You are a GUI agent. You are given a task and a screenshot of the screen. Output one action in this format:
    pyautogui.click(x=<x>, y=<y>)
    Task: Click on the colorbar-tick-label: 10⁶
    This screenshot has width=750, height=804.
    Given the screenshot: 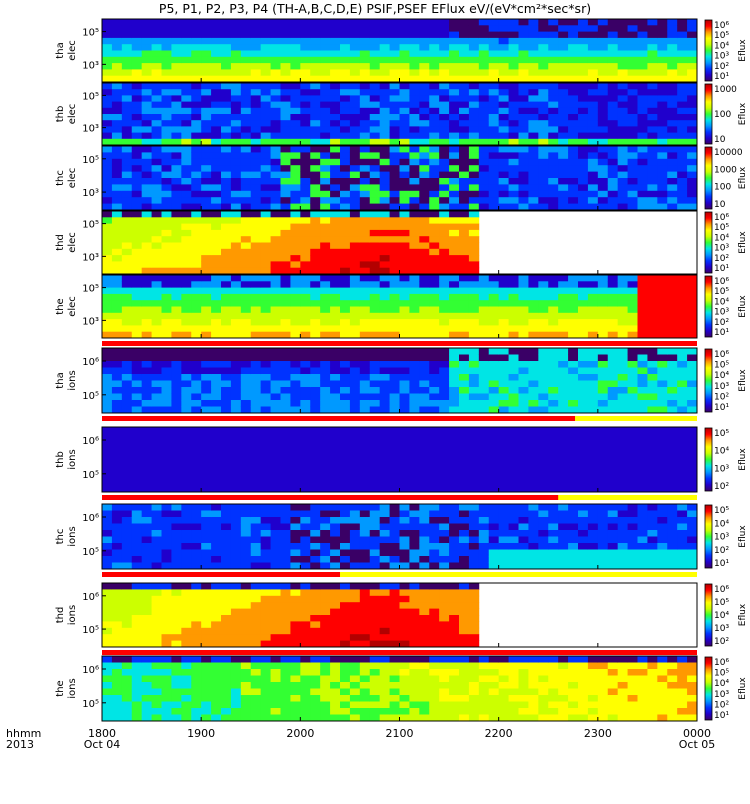 What is the action you would take?
    pyautogui.click(x=721, y=355)
    